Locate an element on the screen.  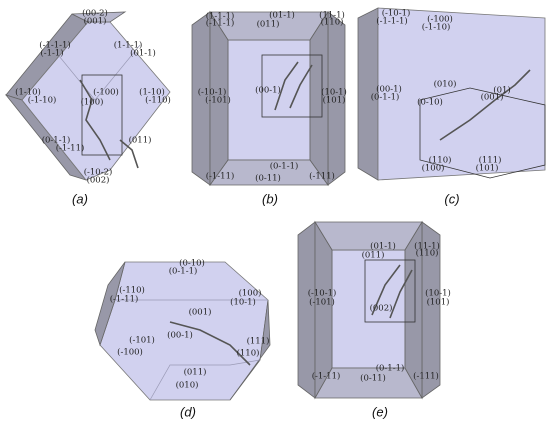
crystal-b is located at coordinates (268, 98).